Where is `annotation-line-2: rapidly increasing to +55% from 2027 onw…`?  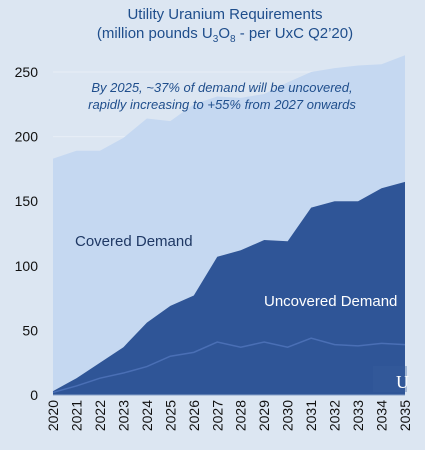 annotation-line-2: rapidly increasing to +55% from 2027 onw… is located at coordinates (222, 104).